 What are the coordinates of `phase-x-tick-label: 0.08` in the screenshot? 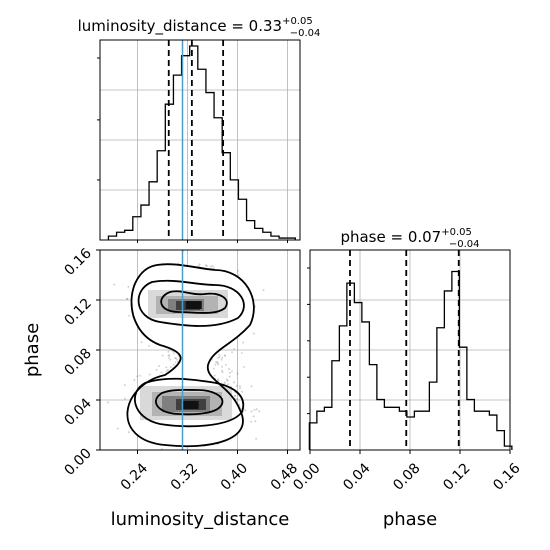 It's located at (406, 476).